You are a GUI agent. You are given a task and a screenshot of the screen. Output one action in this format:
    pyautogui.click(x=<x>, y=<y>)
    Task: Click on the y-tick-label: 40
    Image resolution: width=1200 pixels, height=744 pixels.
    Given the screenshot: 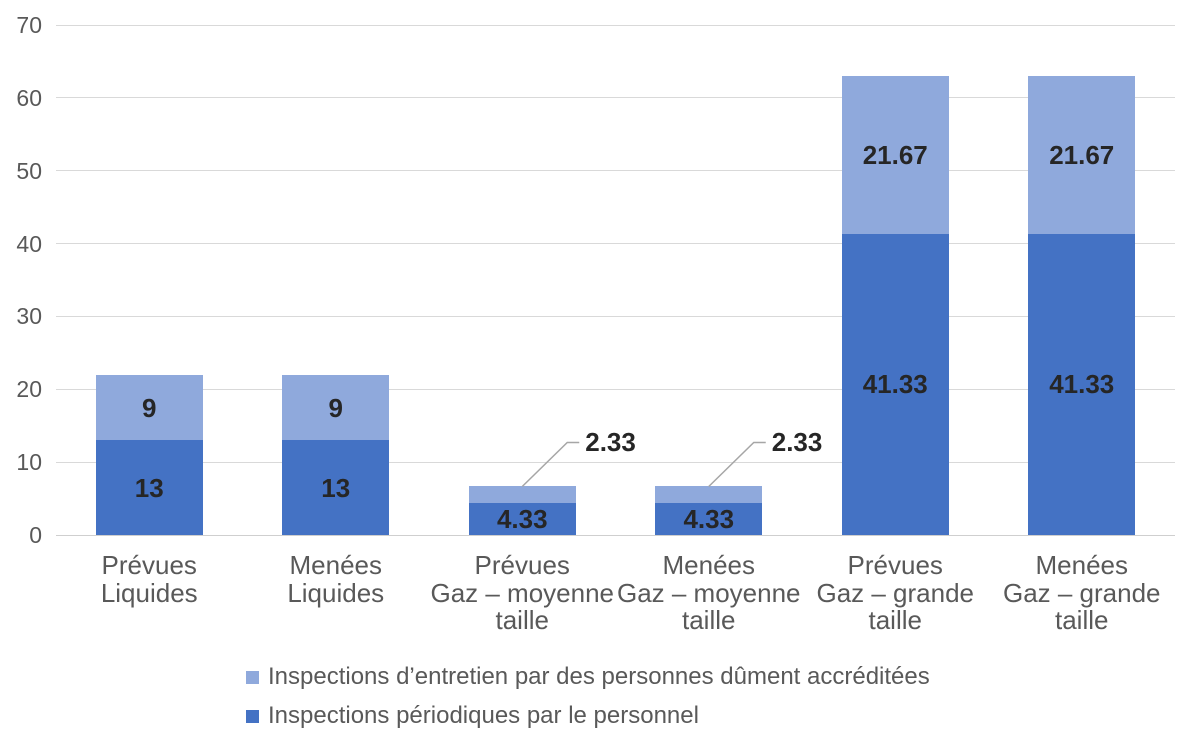 What is the action you would take?
    pyautogui.click(x=29, y=243)
    